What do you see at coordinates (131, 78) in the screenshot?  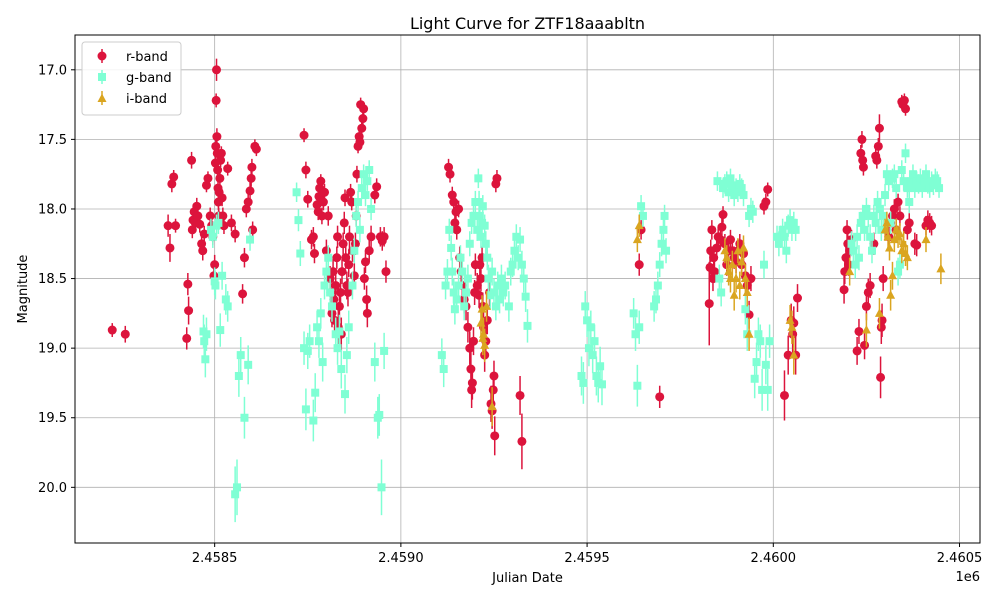 I see `legend: r-band g-band i-band` at bounding box center [131, 78].